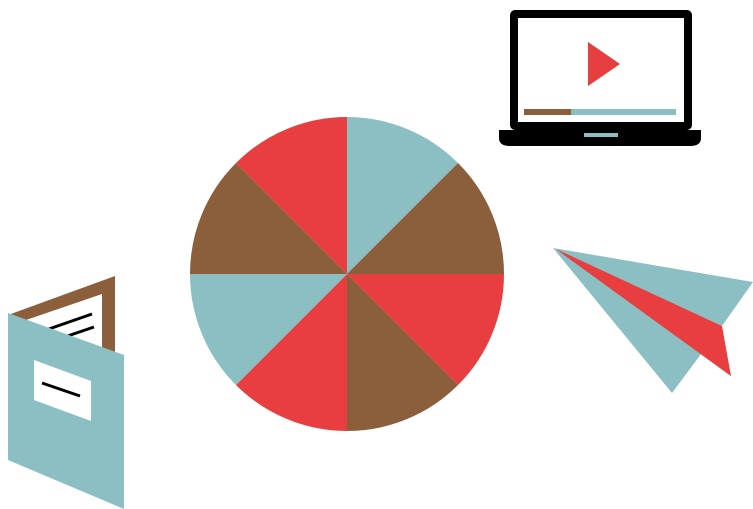 The height and width of the screenshot is (509, 753). Describe the element at coordinates (601, 135) in the screenshot. I see `laptop-base-slot` at that location.